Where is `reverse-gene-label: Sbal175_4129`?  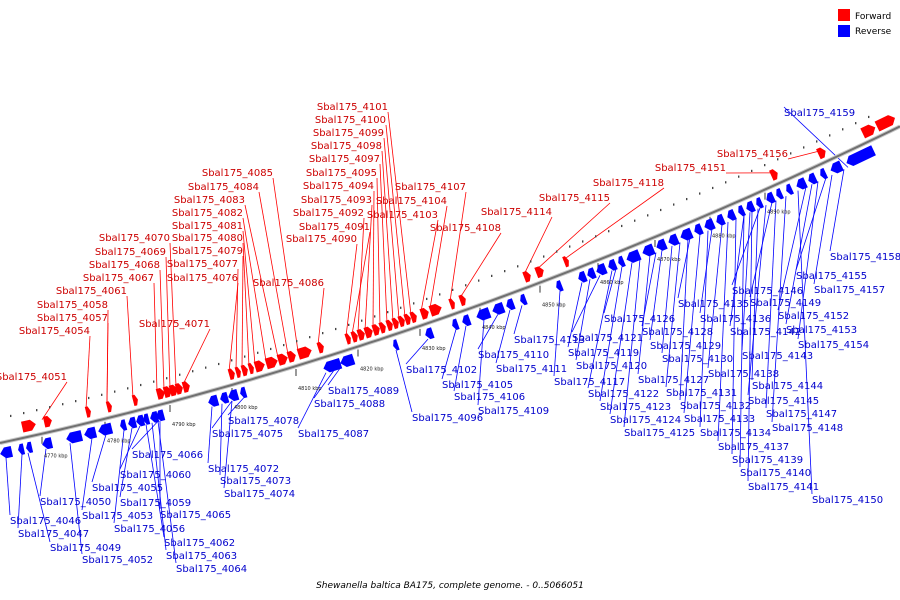
reverse-gene-label: Sbal175_4129 is located at coordinates (685, 346).